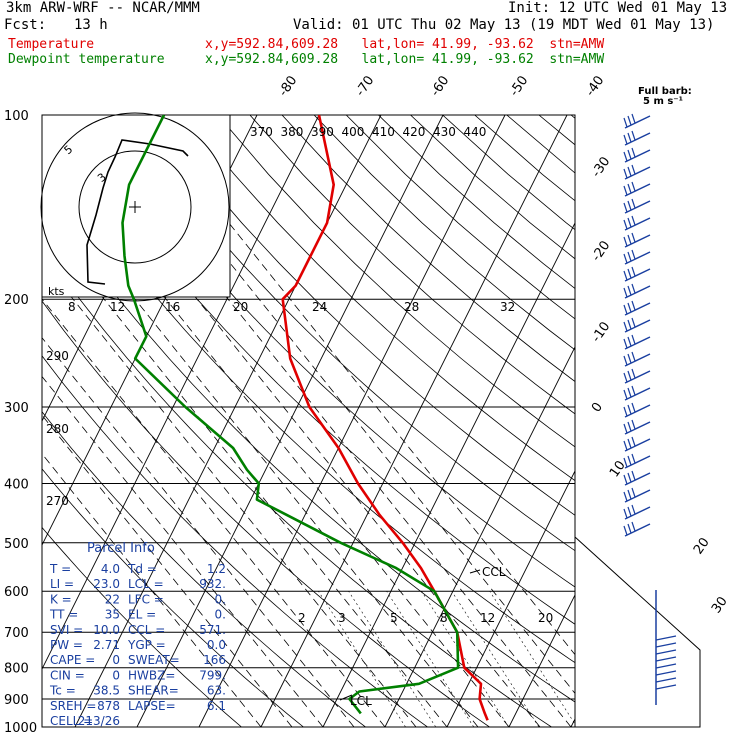 Image resolution: width=740 pixels, height=740 pixels. Describe the element at coordinates (16, 633) in the screenshot. I see `pressure-tick-label: 700` at that location.